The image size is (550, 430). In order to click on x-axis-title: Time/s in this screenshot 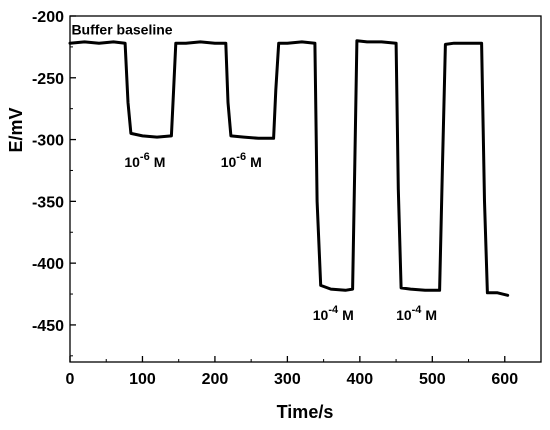, I will do `click(305, 412)`.